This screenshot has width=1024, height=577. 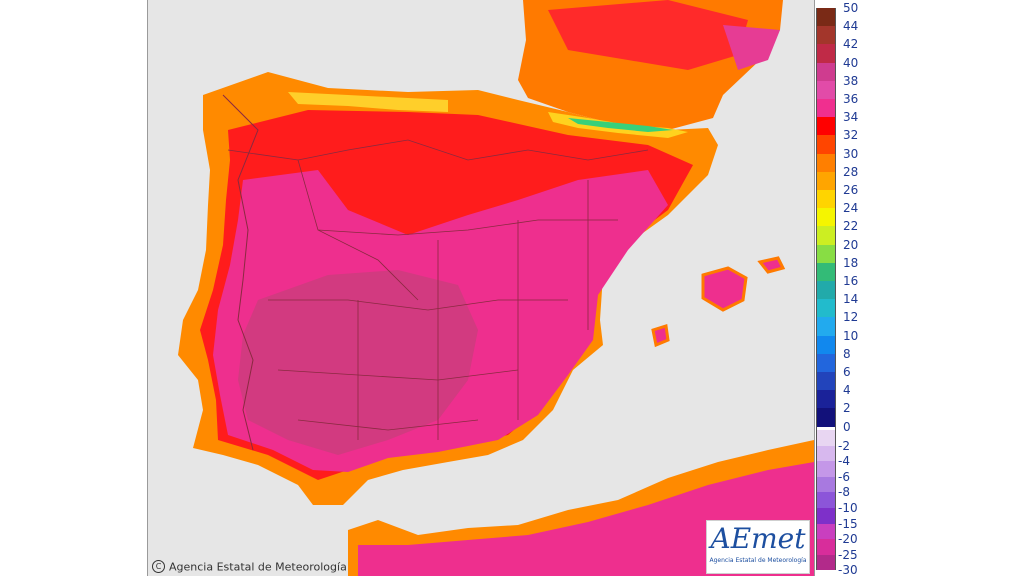 What do you see at coordinates (851, 26) in the screenshot?
I see `legend-label: 44` at bounding box center [851, 26].